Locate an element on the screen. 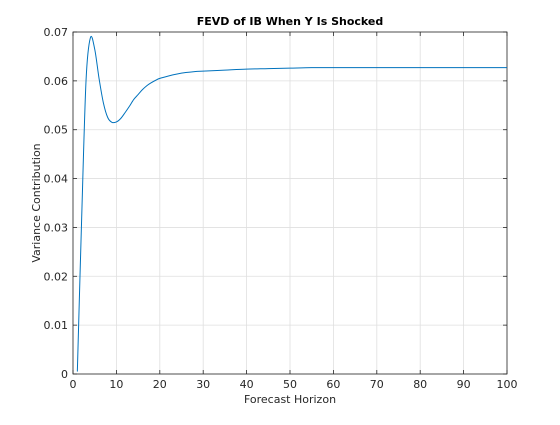 Image resolution: width=560 pixels, height=425 pixels. x-tick-label: 60 is located at coordinates (333, 384).